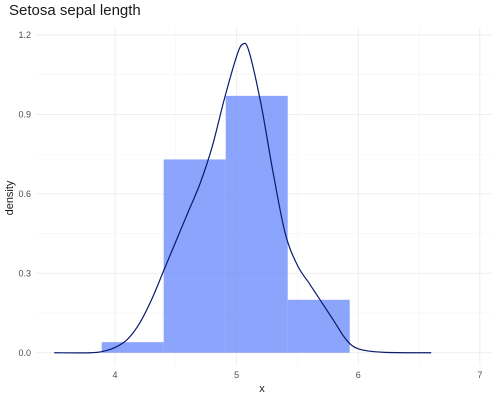  What do you see at coordinates (479, 375) in the screenshot?
I see `x-tick-label: 7` at bounding box center [479, 375].